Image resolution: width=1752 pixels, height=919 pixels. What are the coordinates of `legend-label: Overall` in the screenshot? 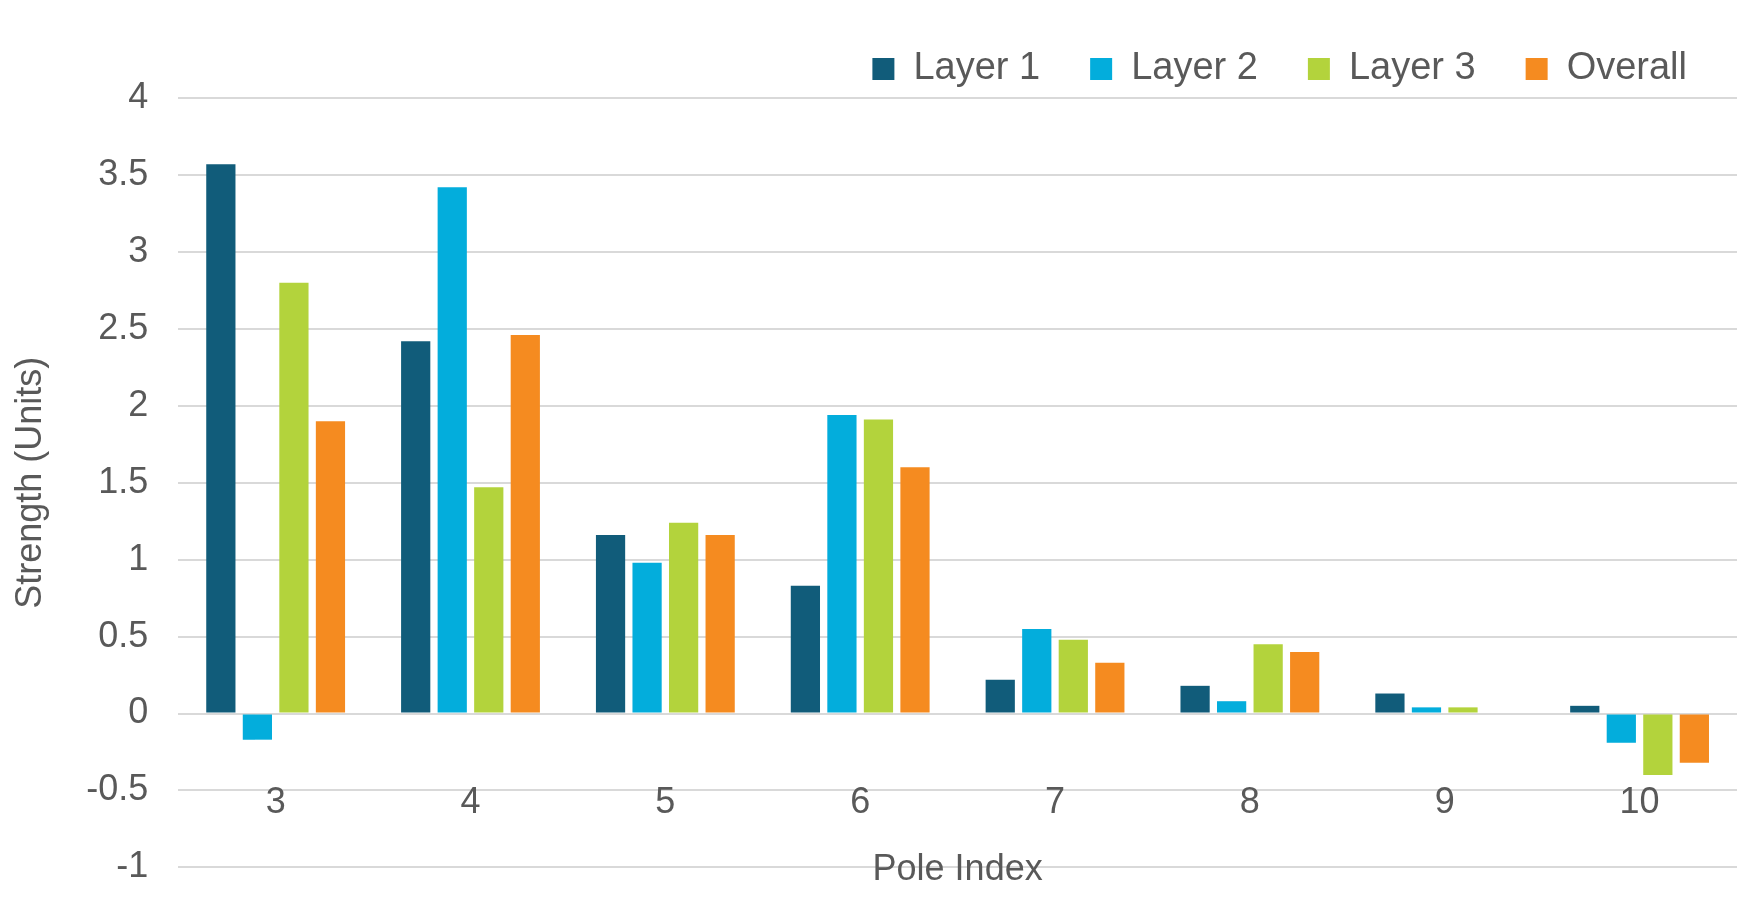 It's located at (1627, 66).